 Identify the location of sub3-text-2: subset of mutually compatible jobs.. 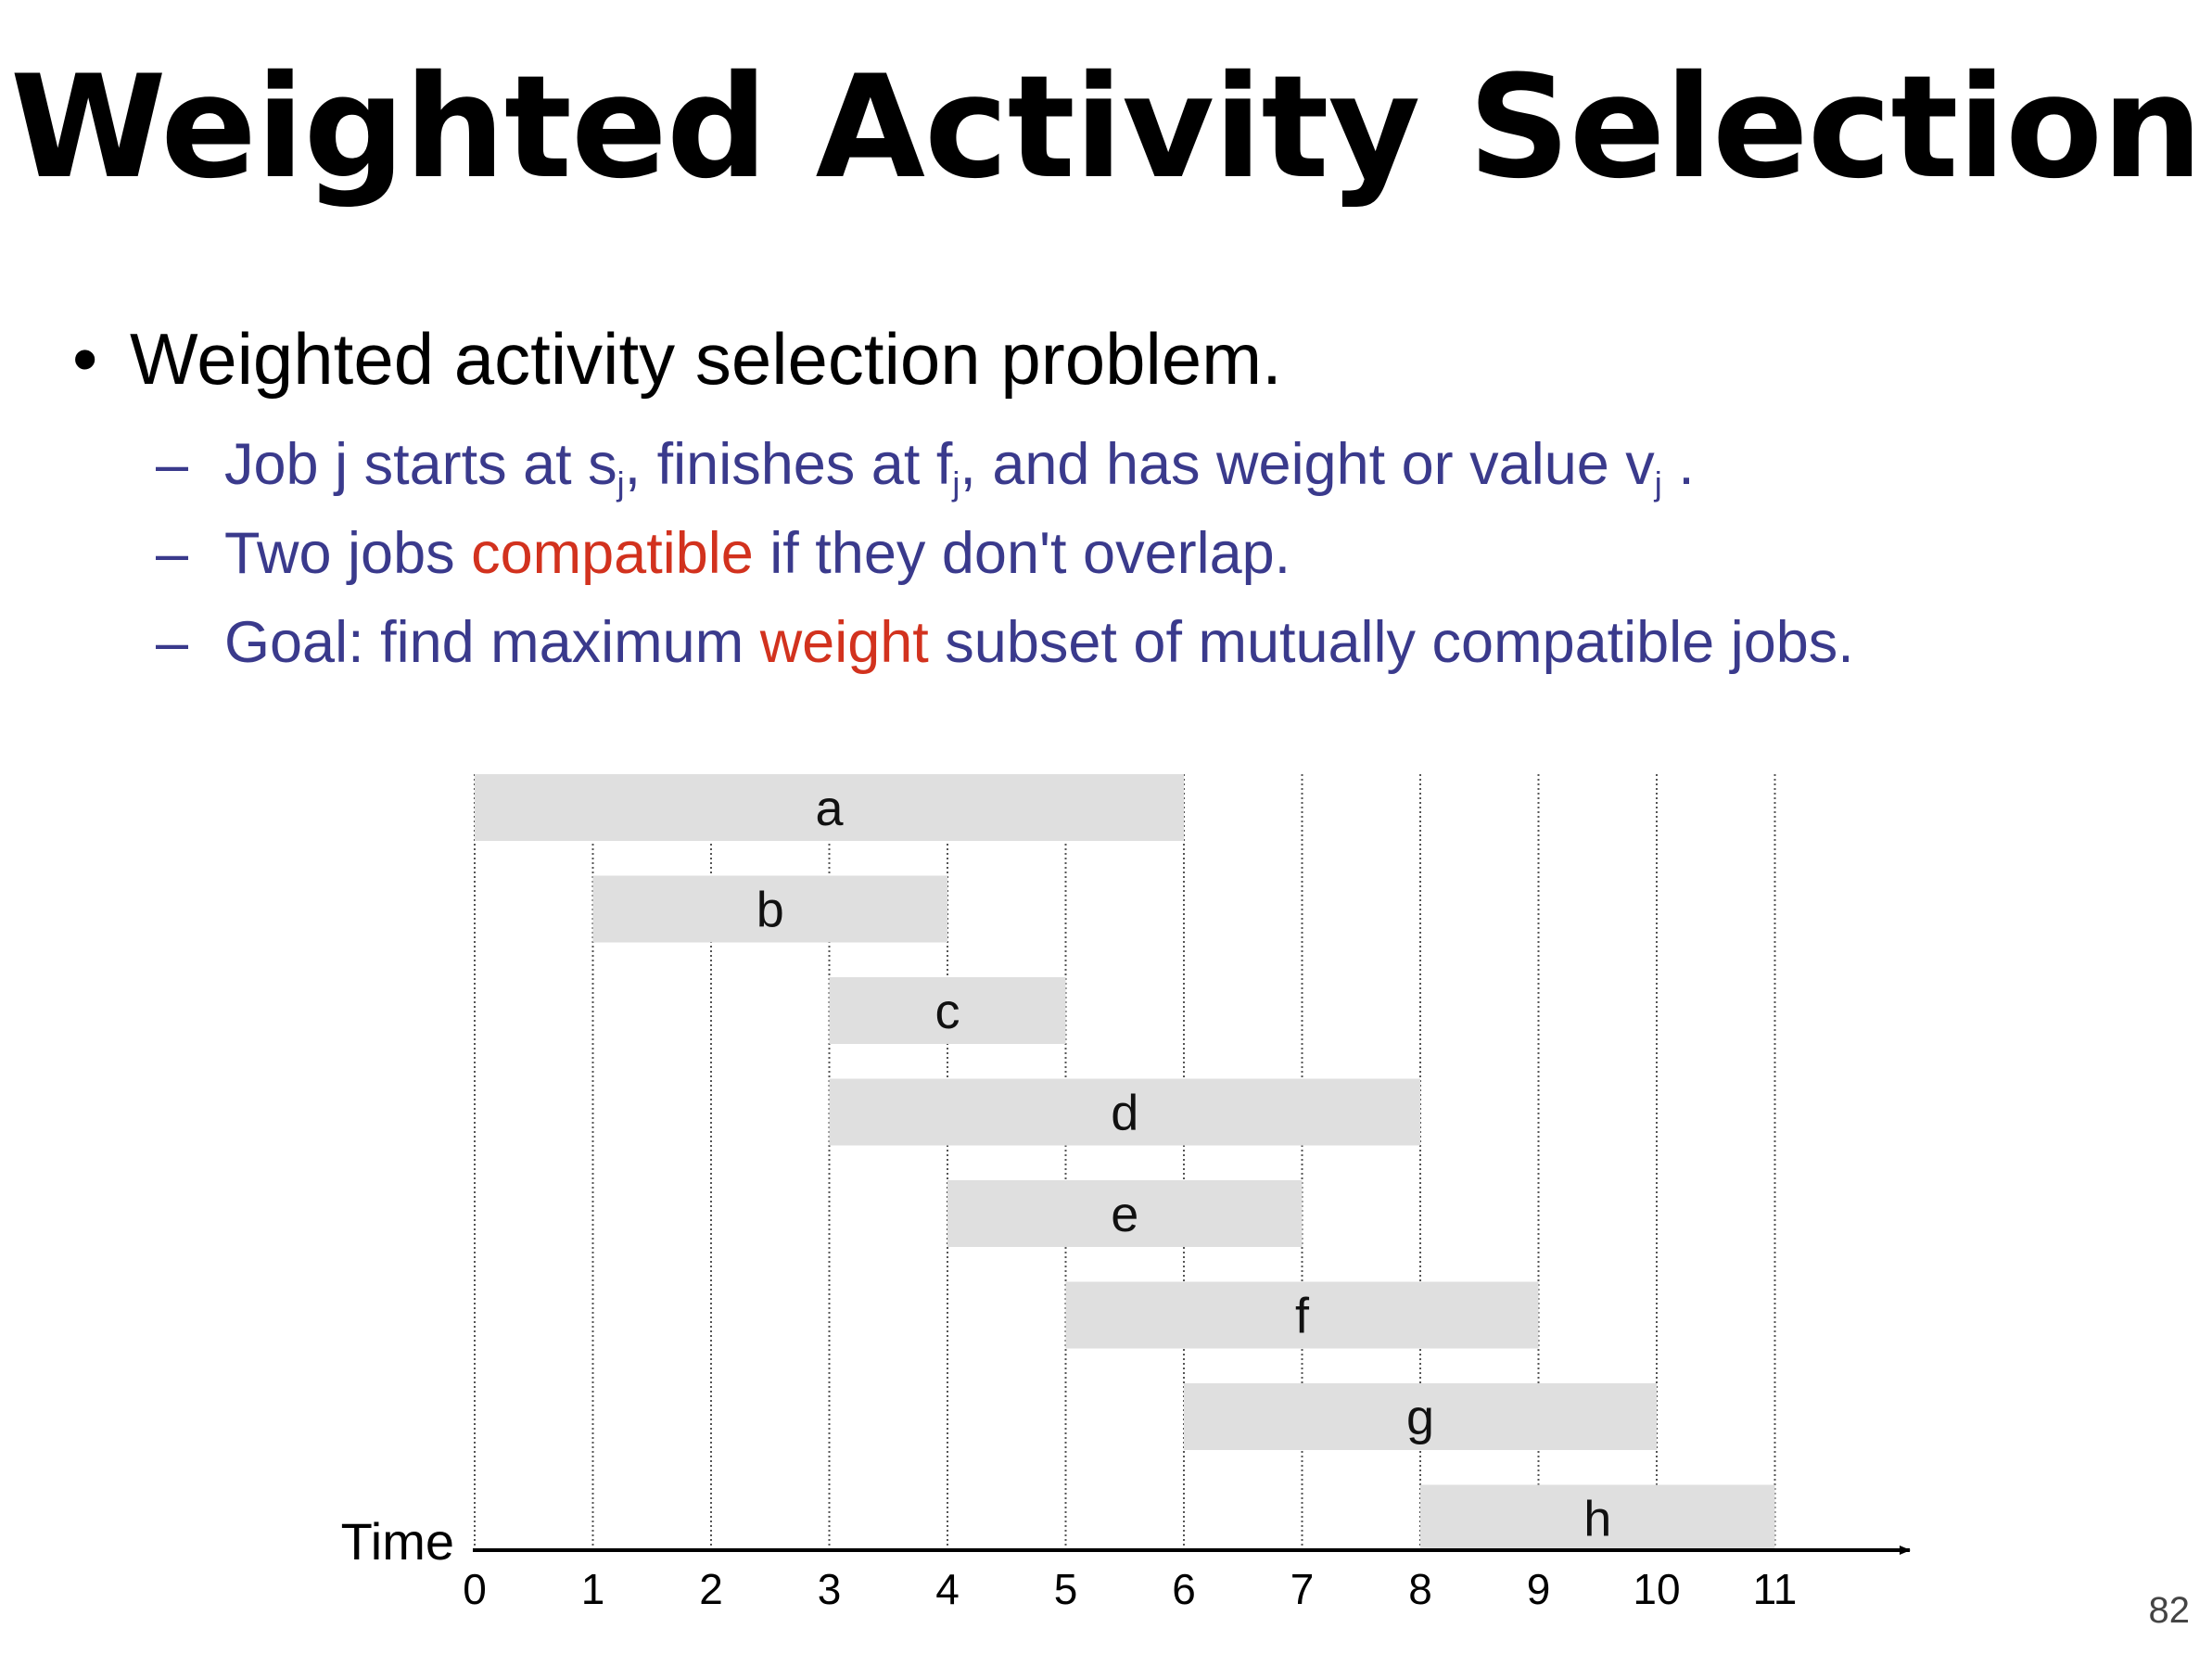
(1391, 642).